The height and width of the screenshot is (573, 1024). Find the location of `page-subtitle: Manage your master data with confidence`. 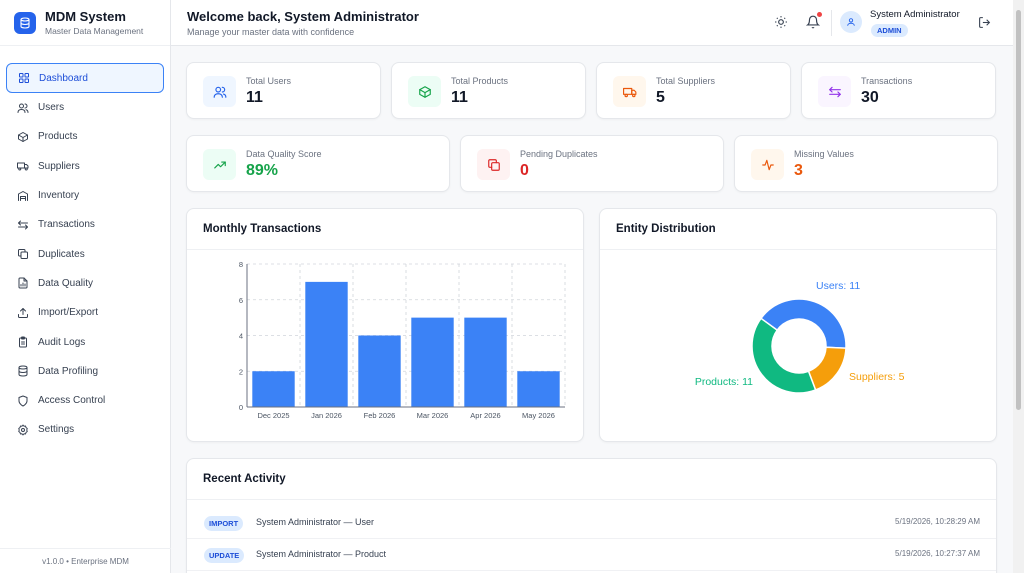

page-subtitle: Manage your master data with confidence is located at coordinates (271, 32).